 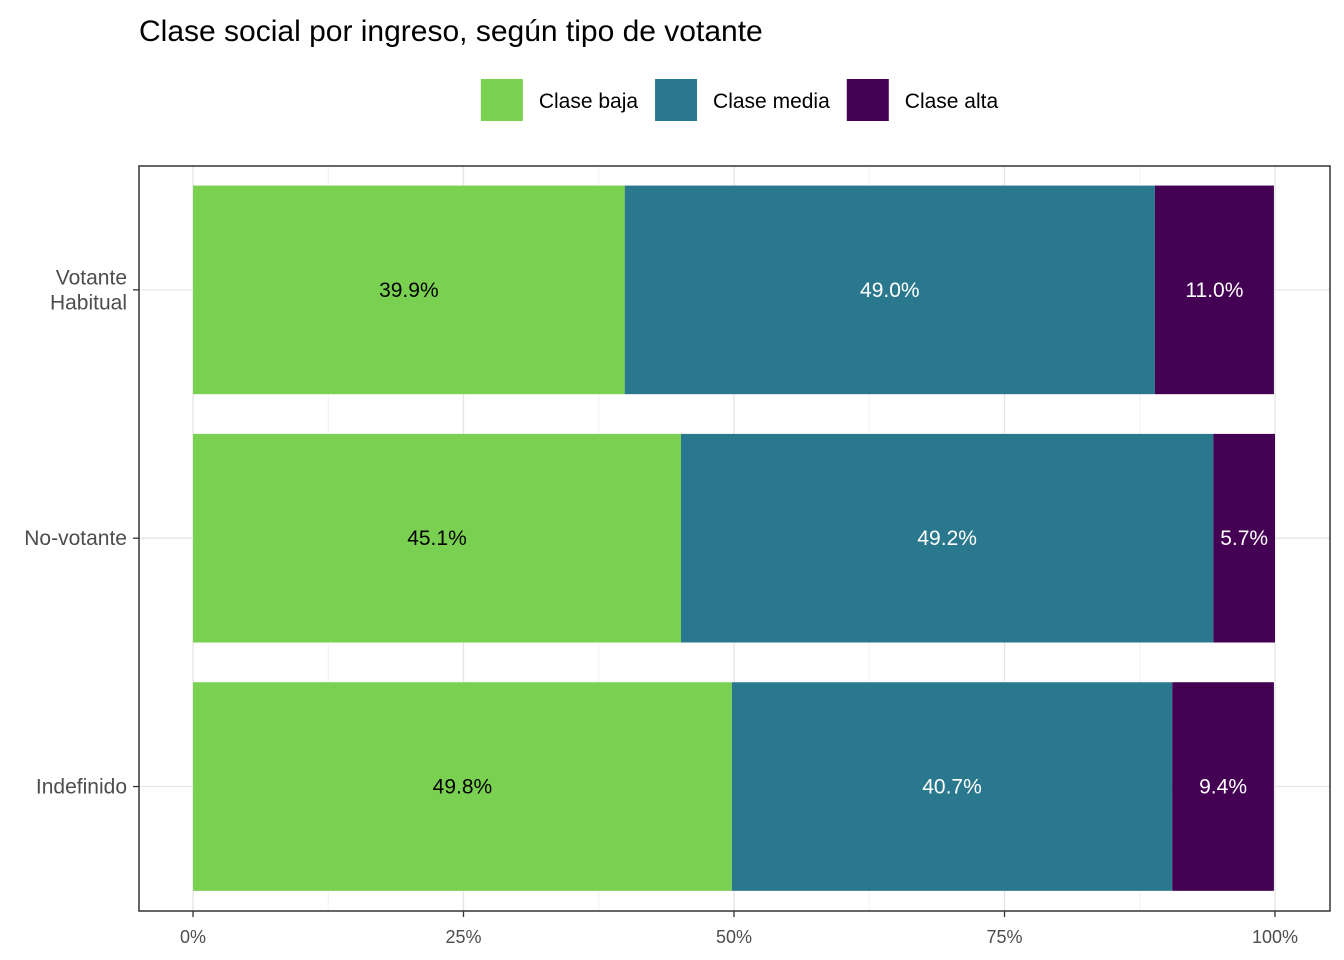 I want to click on bar-value-label: 49.0%, so click(x=890, y=290).